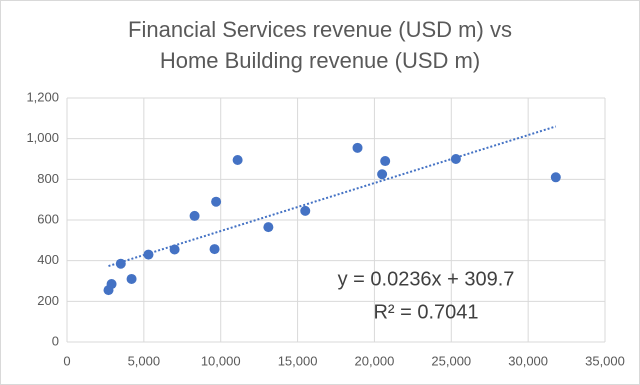 This screenshot has height=385, width=640. Describe the element at coordinates (320, 29) in the screenshot. I see `chart-title: Financial Services revenue (USD m) vs` at that location.